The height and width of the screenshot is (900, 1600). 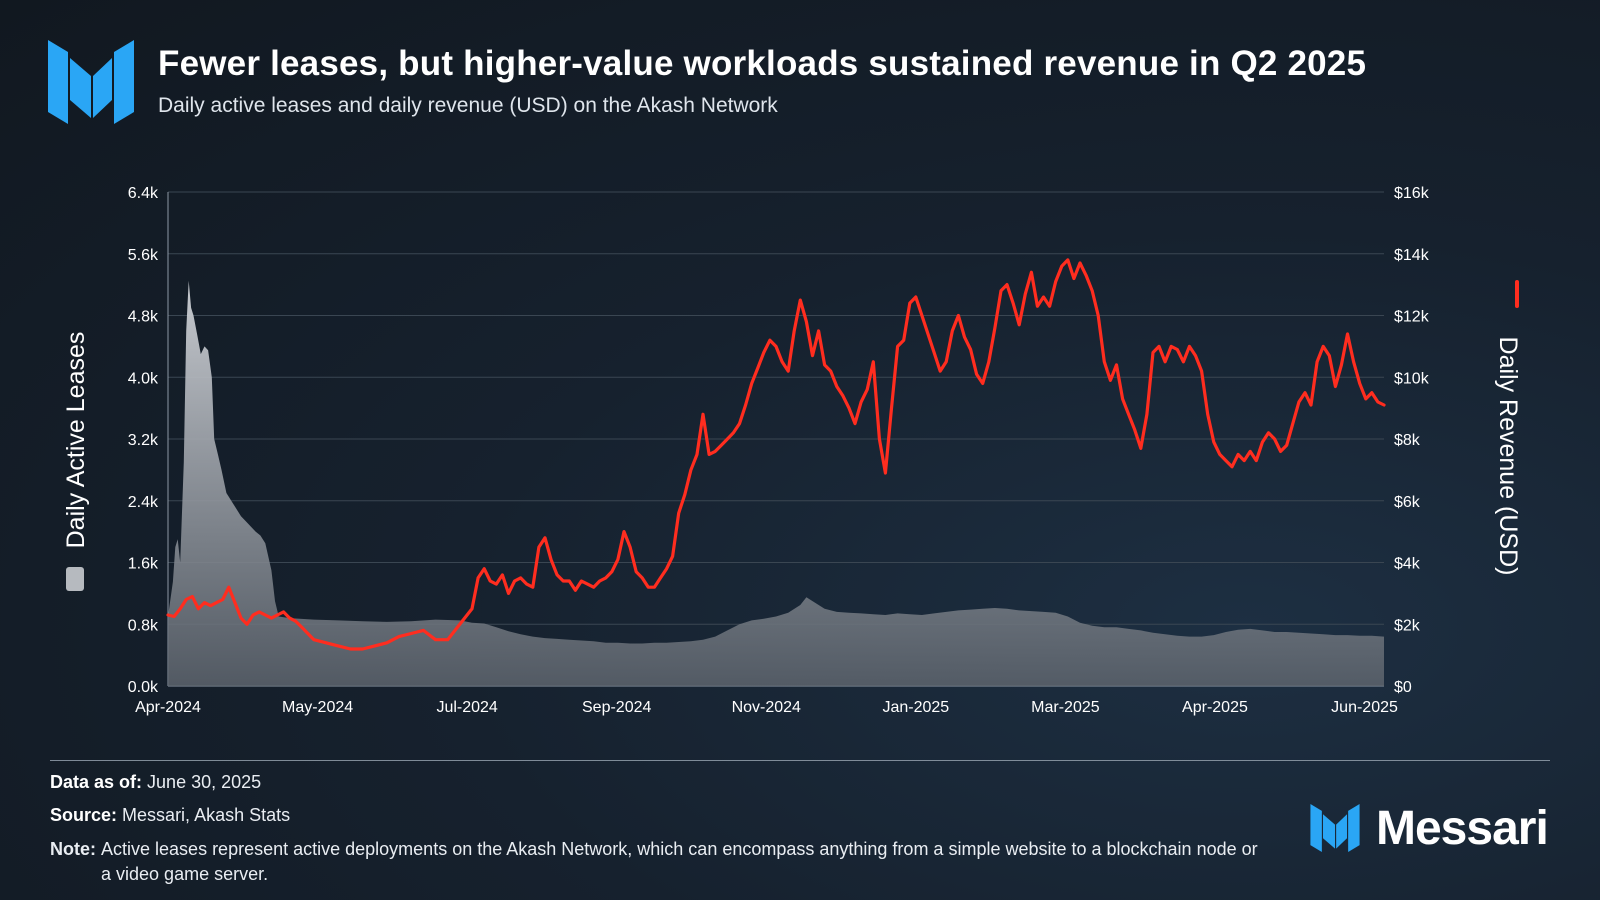 What do you see at coordinates (143, 378) in the screenshot?
I see `y-left-tick-label: 4.0k` at bounding box center [143, 378].